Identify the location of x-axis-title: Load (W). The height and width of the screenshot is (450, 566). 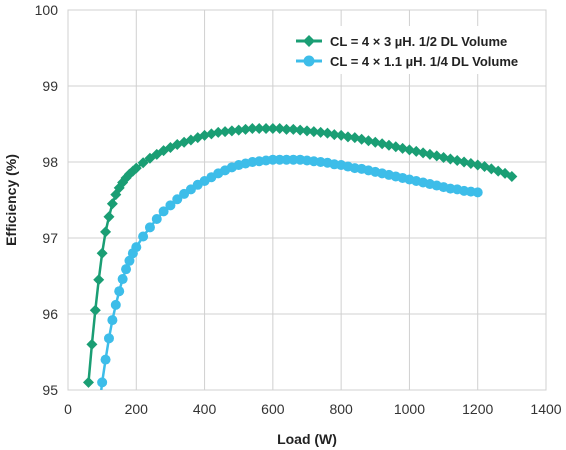
(307, 439).